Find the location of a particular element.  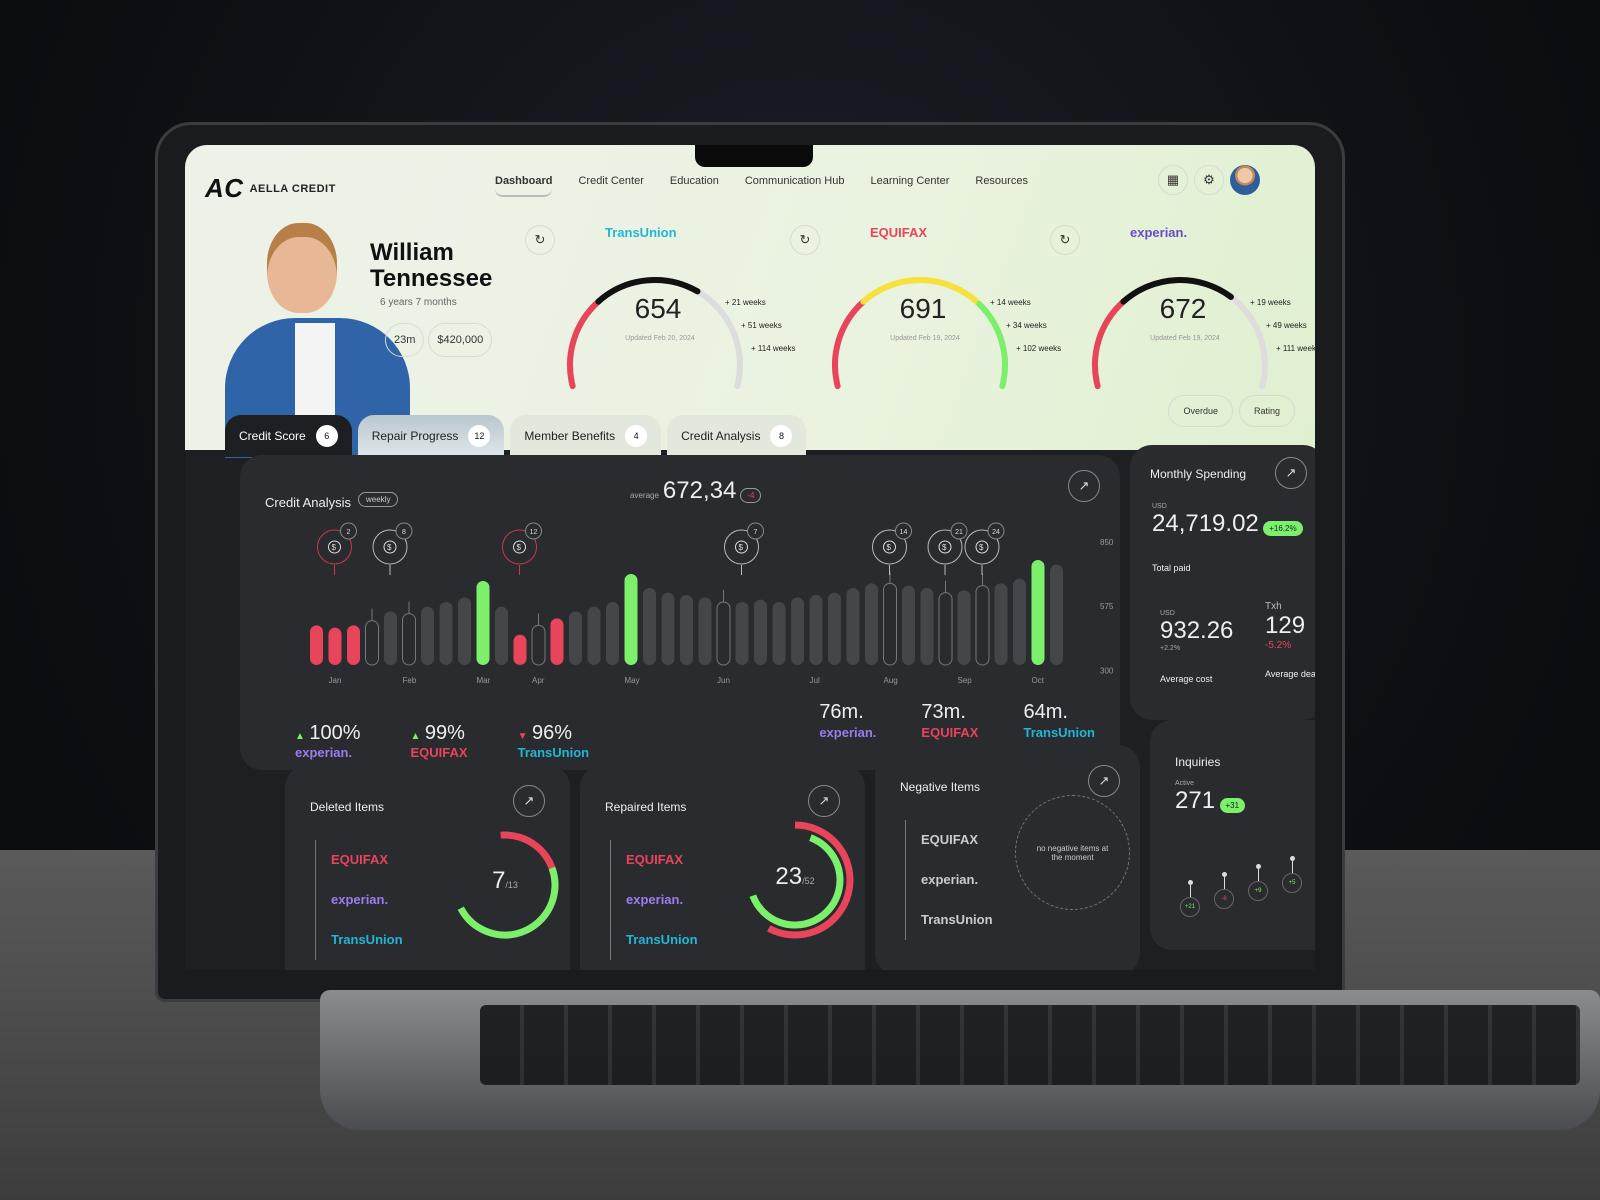

avg-cost-value: 932.26 is located at coordinates (1197, 630).